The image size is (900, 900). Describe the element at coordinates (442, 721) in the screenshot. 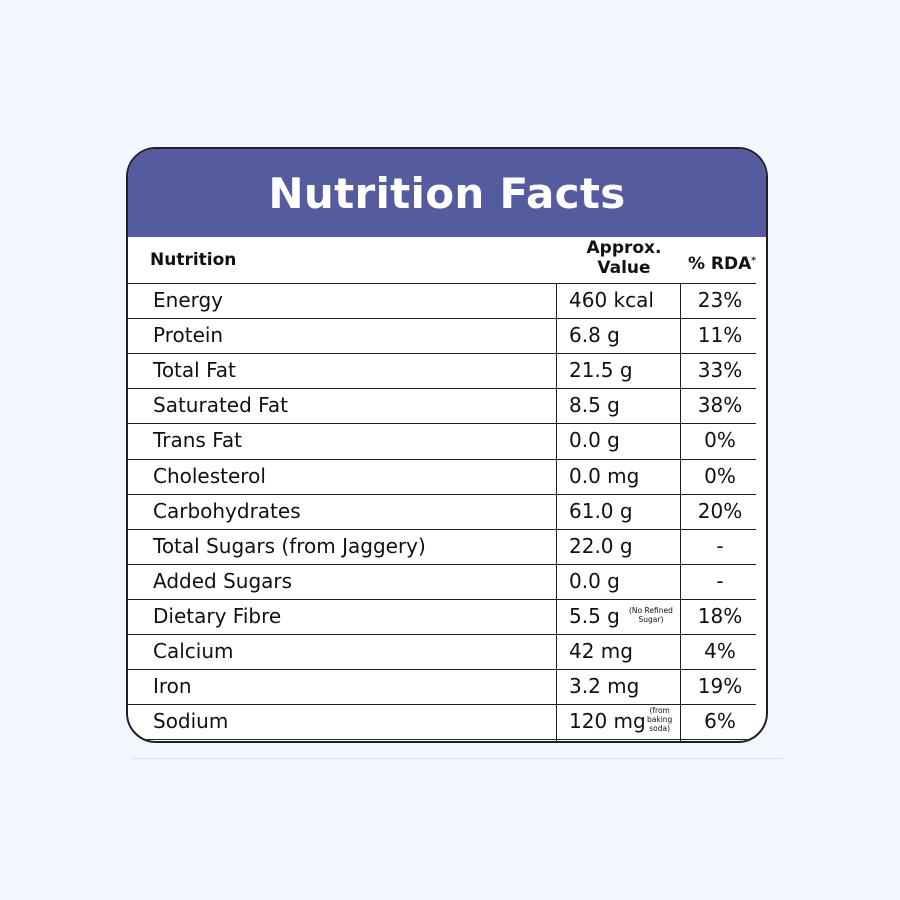

I see `table-row: Sodium 120 mg (from baking soda) 6%` at that location.